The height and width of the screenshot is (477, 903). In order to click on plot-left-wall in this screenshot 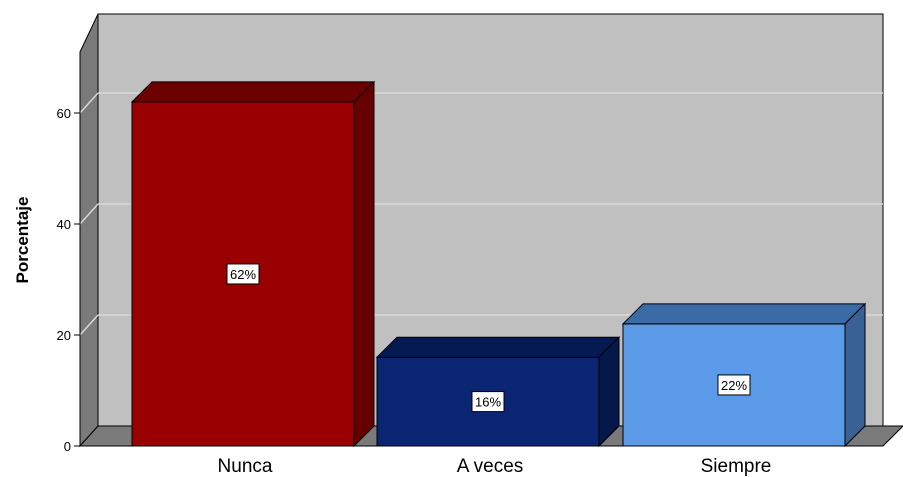, I will do `click(89, 230)`.